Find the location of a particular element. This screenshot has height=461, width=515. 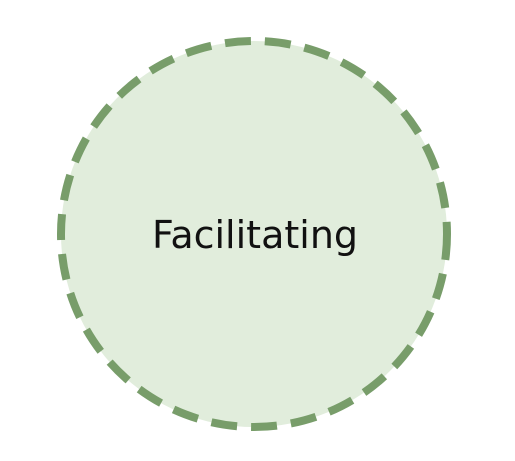

node-label: Facilitating is located at coordinates (255, 235).